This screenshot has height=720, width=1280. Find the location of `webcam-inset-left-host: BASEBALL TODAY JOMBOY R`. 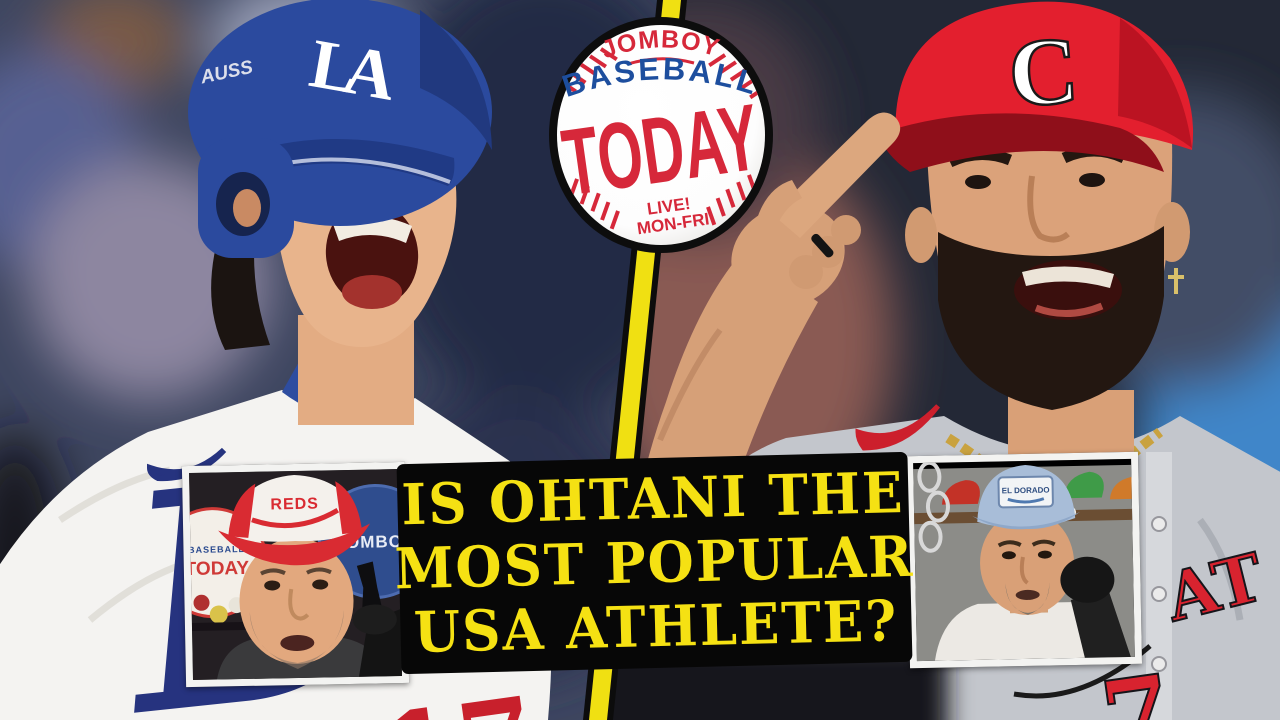

webcam-inset-left-host: BASEBALL TODAY JOMBOY R is located at coordinates (295, 574).